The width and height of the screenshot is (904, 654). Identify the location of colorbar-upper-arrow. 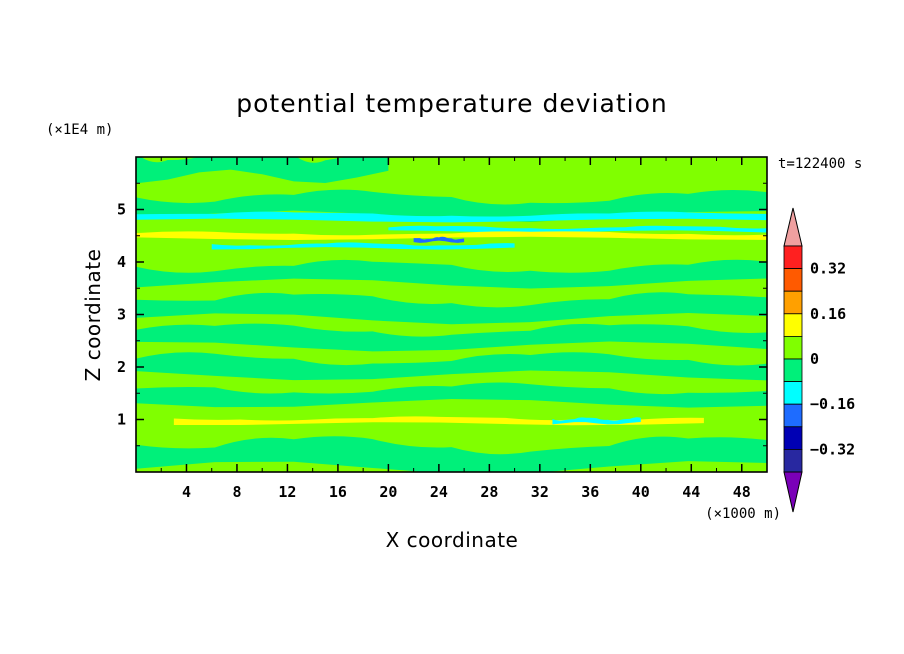
(793, 227).